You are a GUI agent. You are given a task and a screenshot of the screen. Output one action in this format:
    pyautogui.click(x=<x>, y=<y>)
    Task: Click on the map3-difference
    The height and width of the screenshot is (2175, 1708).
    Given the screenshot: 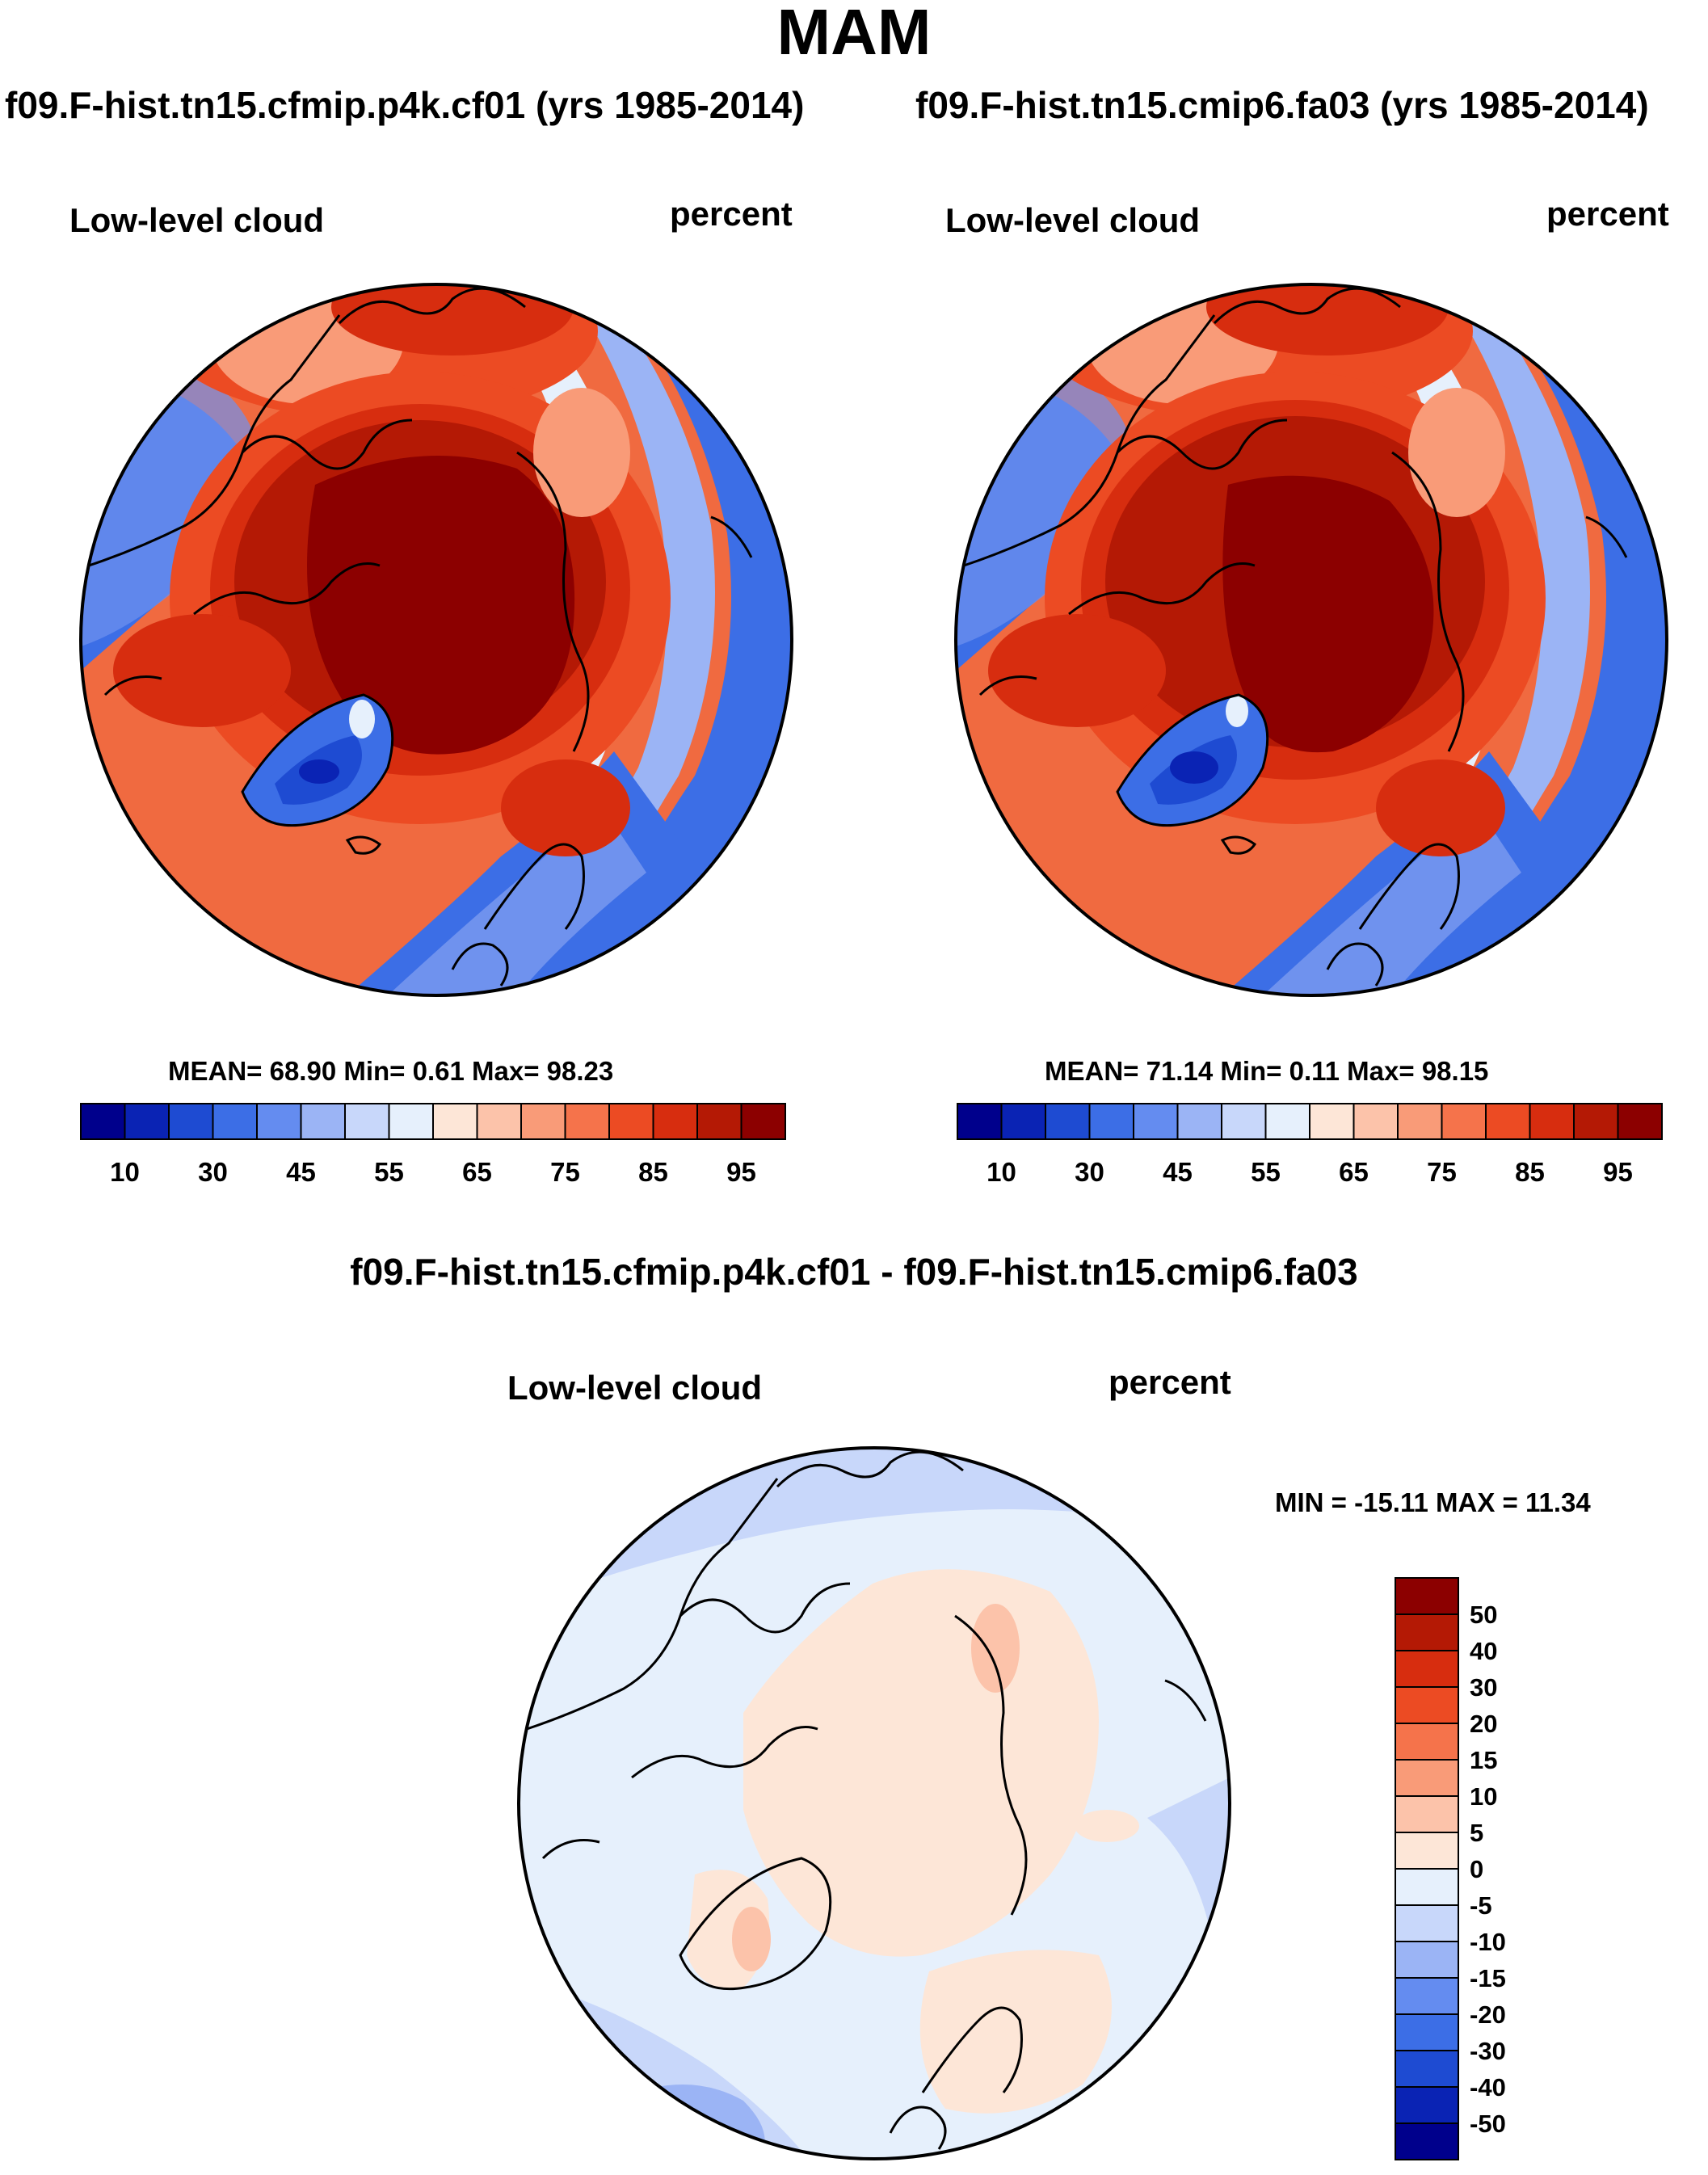 What is the action you would take?
    pyautogui.click(x=874, y=1803)
    